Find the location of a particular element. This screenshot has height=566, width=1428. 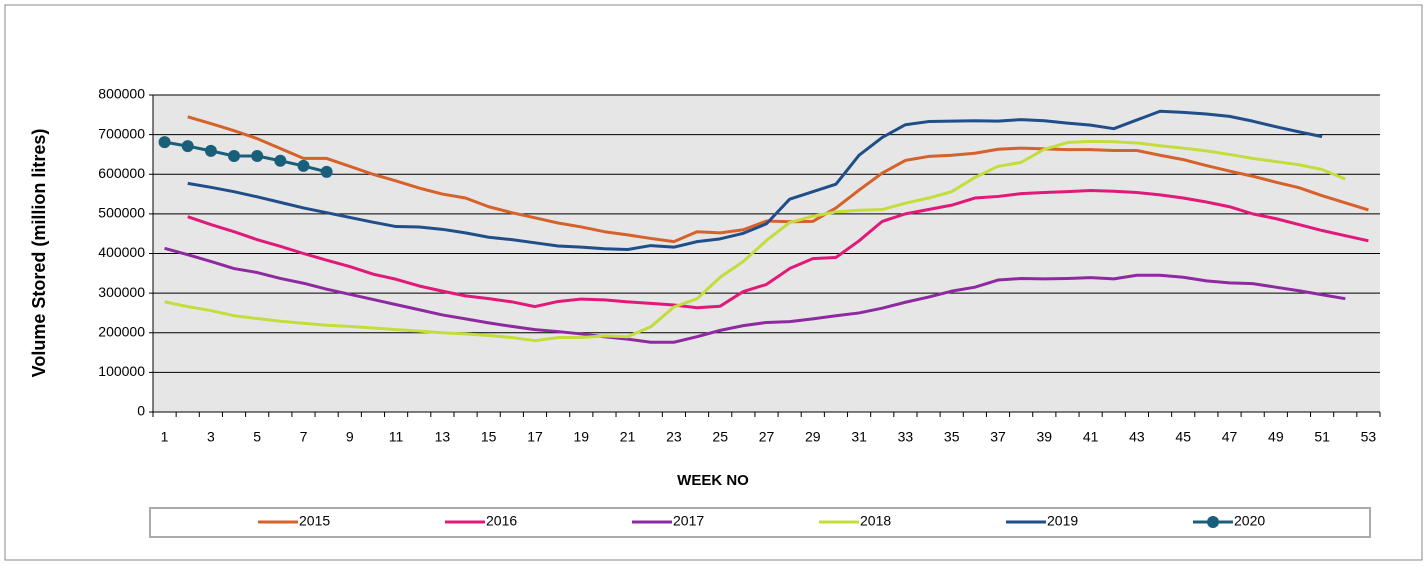

y-tick-label: 500000 is located at coordinates (121, 213).